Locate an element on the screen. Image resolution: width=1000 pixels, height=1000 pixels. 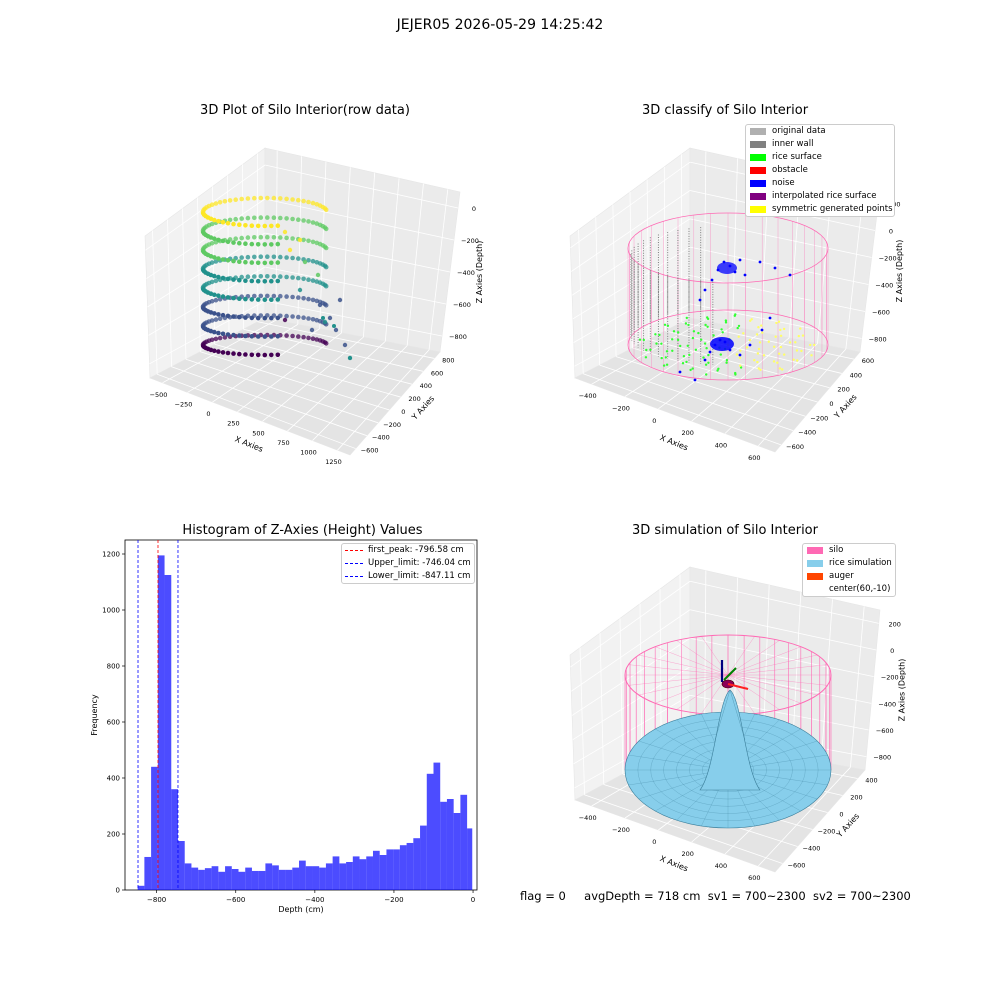
legend-line is located at coordinates (354, 550).